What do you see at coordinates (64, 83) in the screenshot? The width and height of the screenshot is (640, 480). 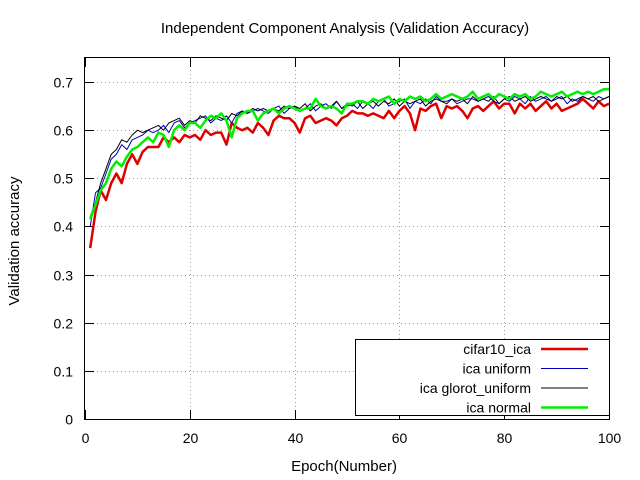 I see `y-tick-label: 0.7` at bounding box center [64, 83].